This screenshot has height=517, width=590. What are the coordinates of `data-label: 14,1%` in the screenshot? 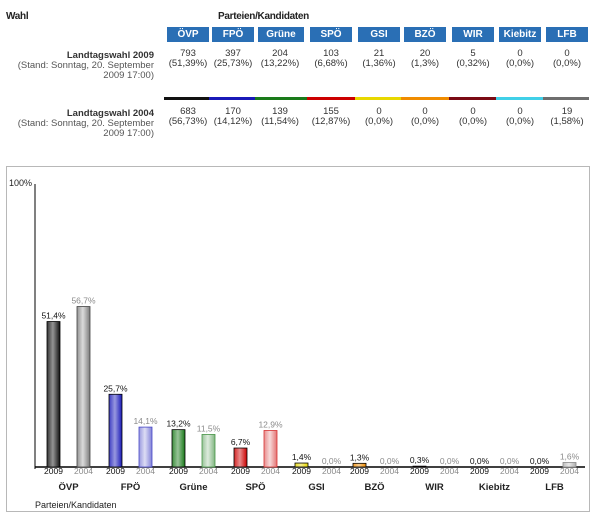 It's located at (145, 421).